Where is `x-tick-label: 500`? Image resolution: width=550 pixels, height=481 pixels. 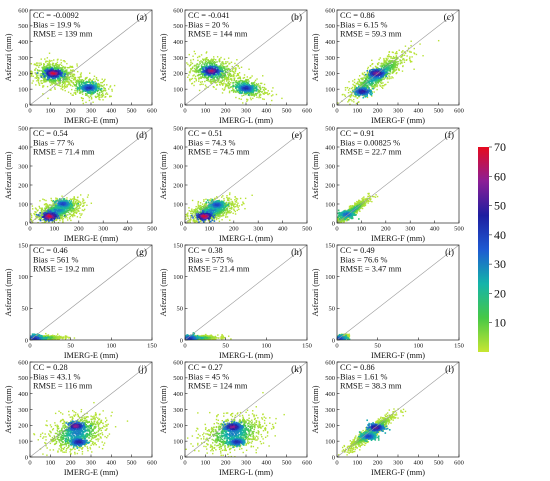 x-tick-label: 500 is located at coordinates (132, 111).